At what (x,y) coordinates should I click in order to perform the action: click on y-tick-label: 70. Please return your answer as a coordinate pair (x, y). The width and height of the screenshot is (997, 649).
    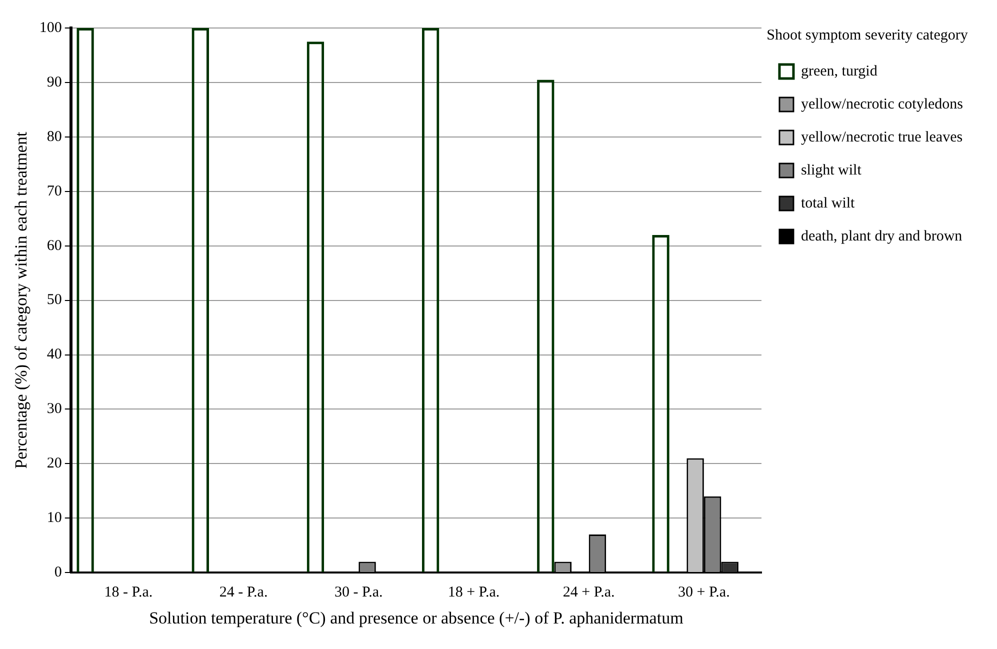
    Looking at the image, I should click on (54, 191).